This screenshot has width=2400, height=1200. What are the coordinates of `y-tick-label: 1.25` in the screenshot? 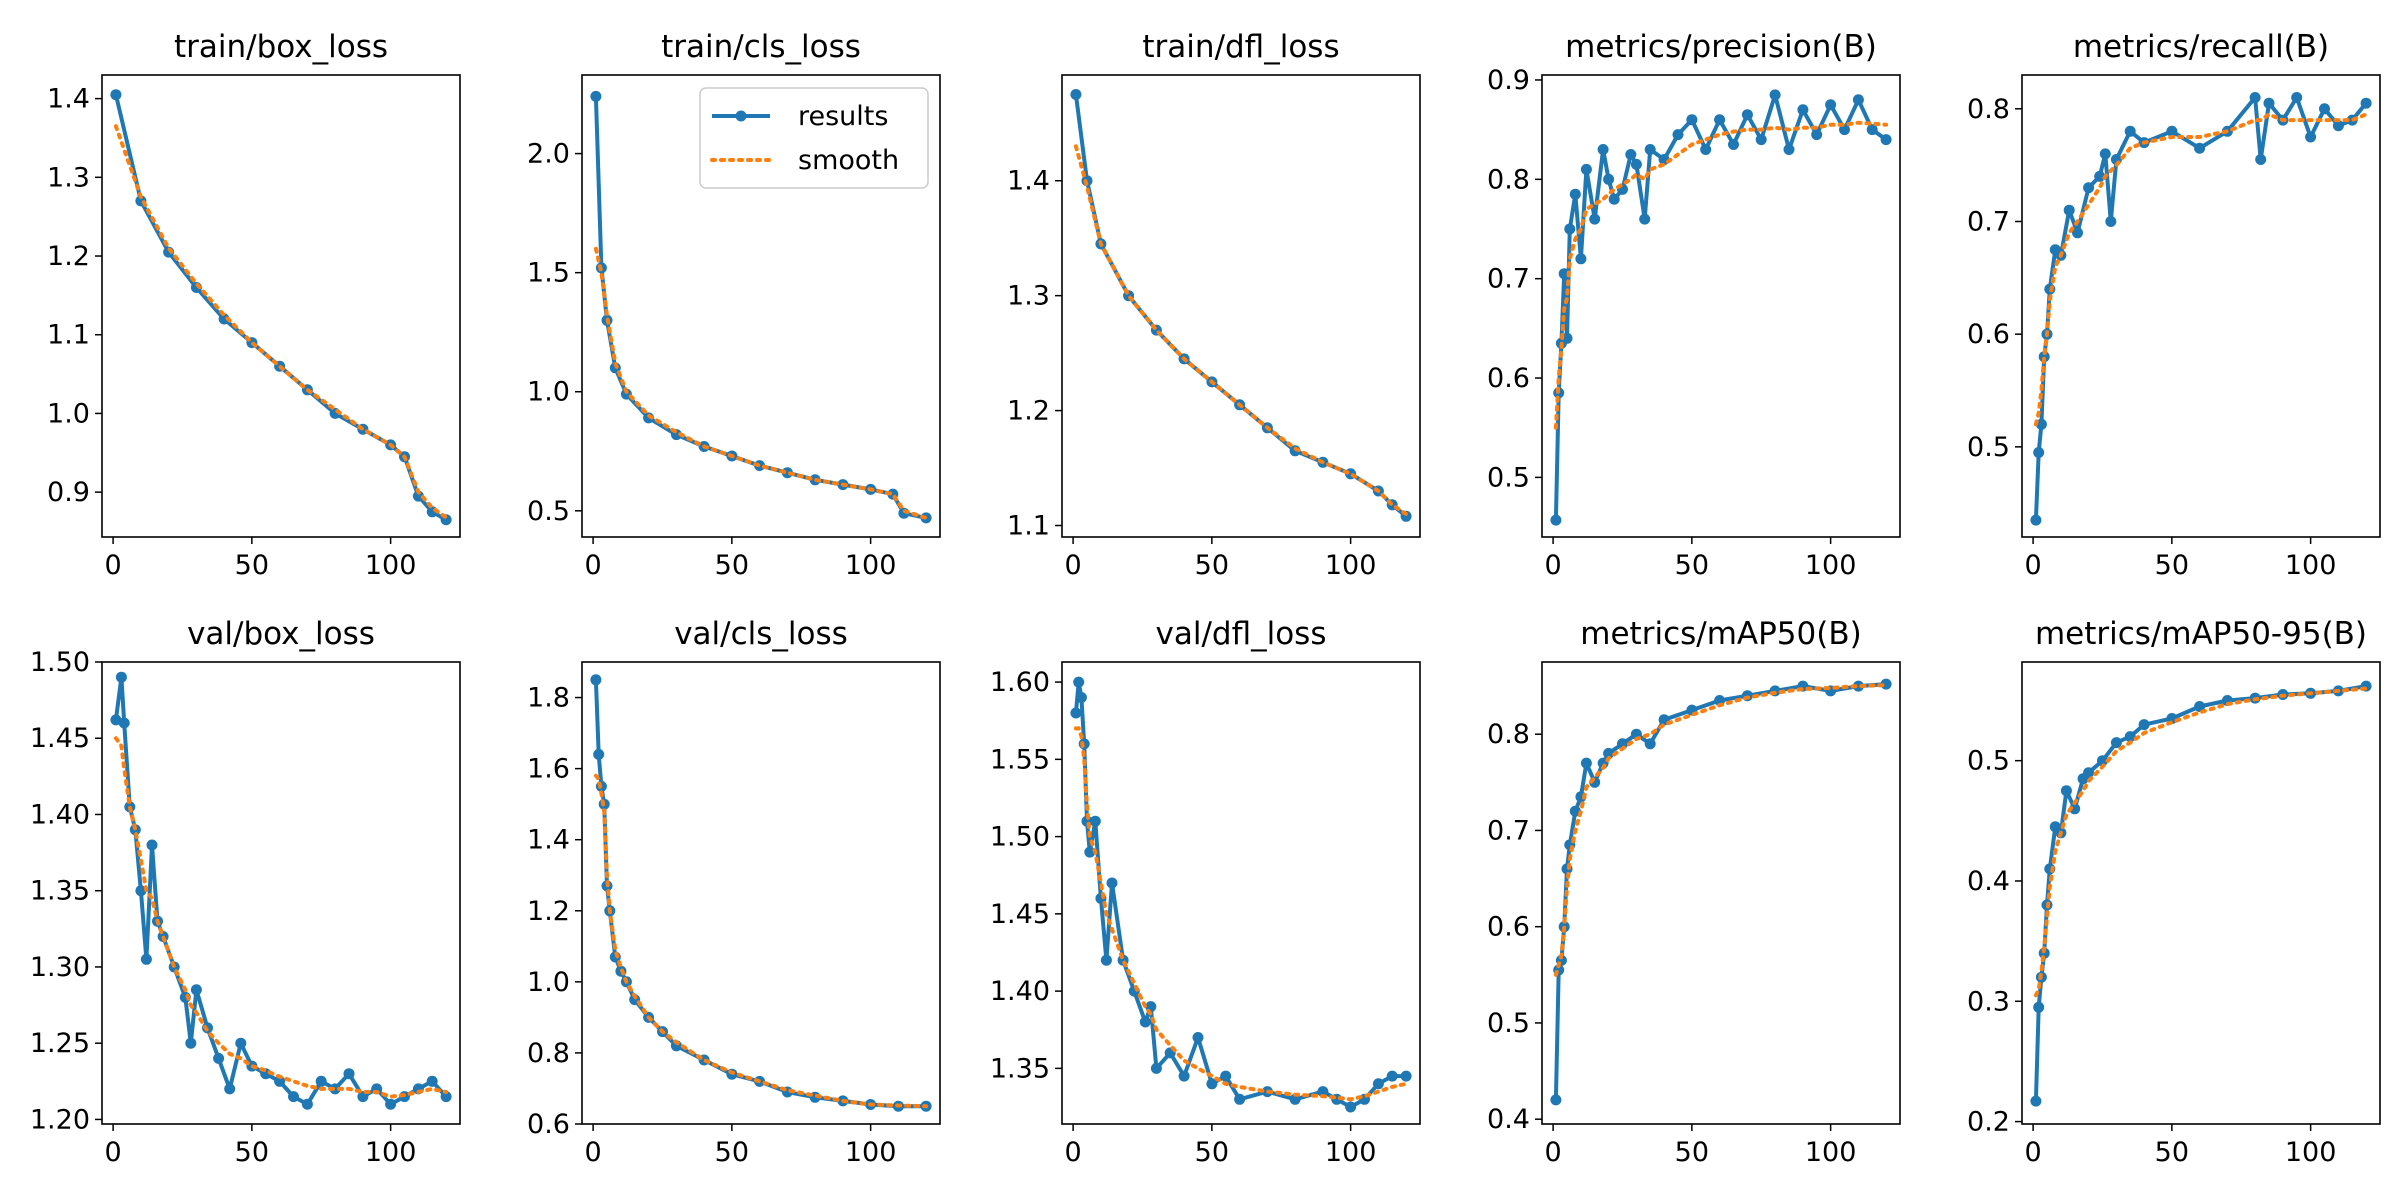 It's located at (60, 1043).